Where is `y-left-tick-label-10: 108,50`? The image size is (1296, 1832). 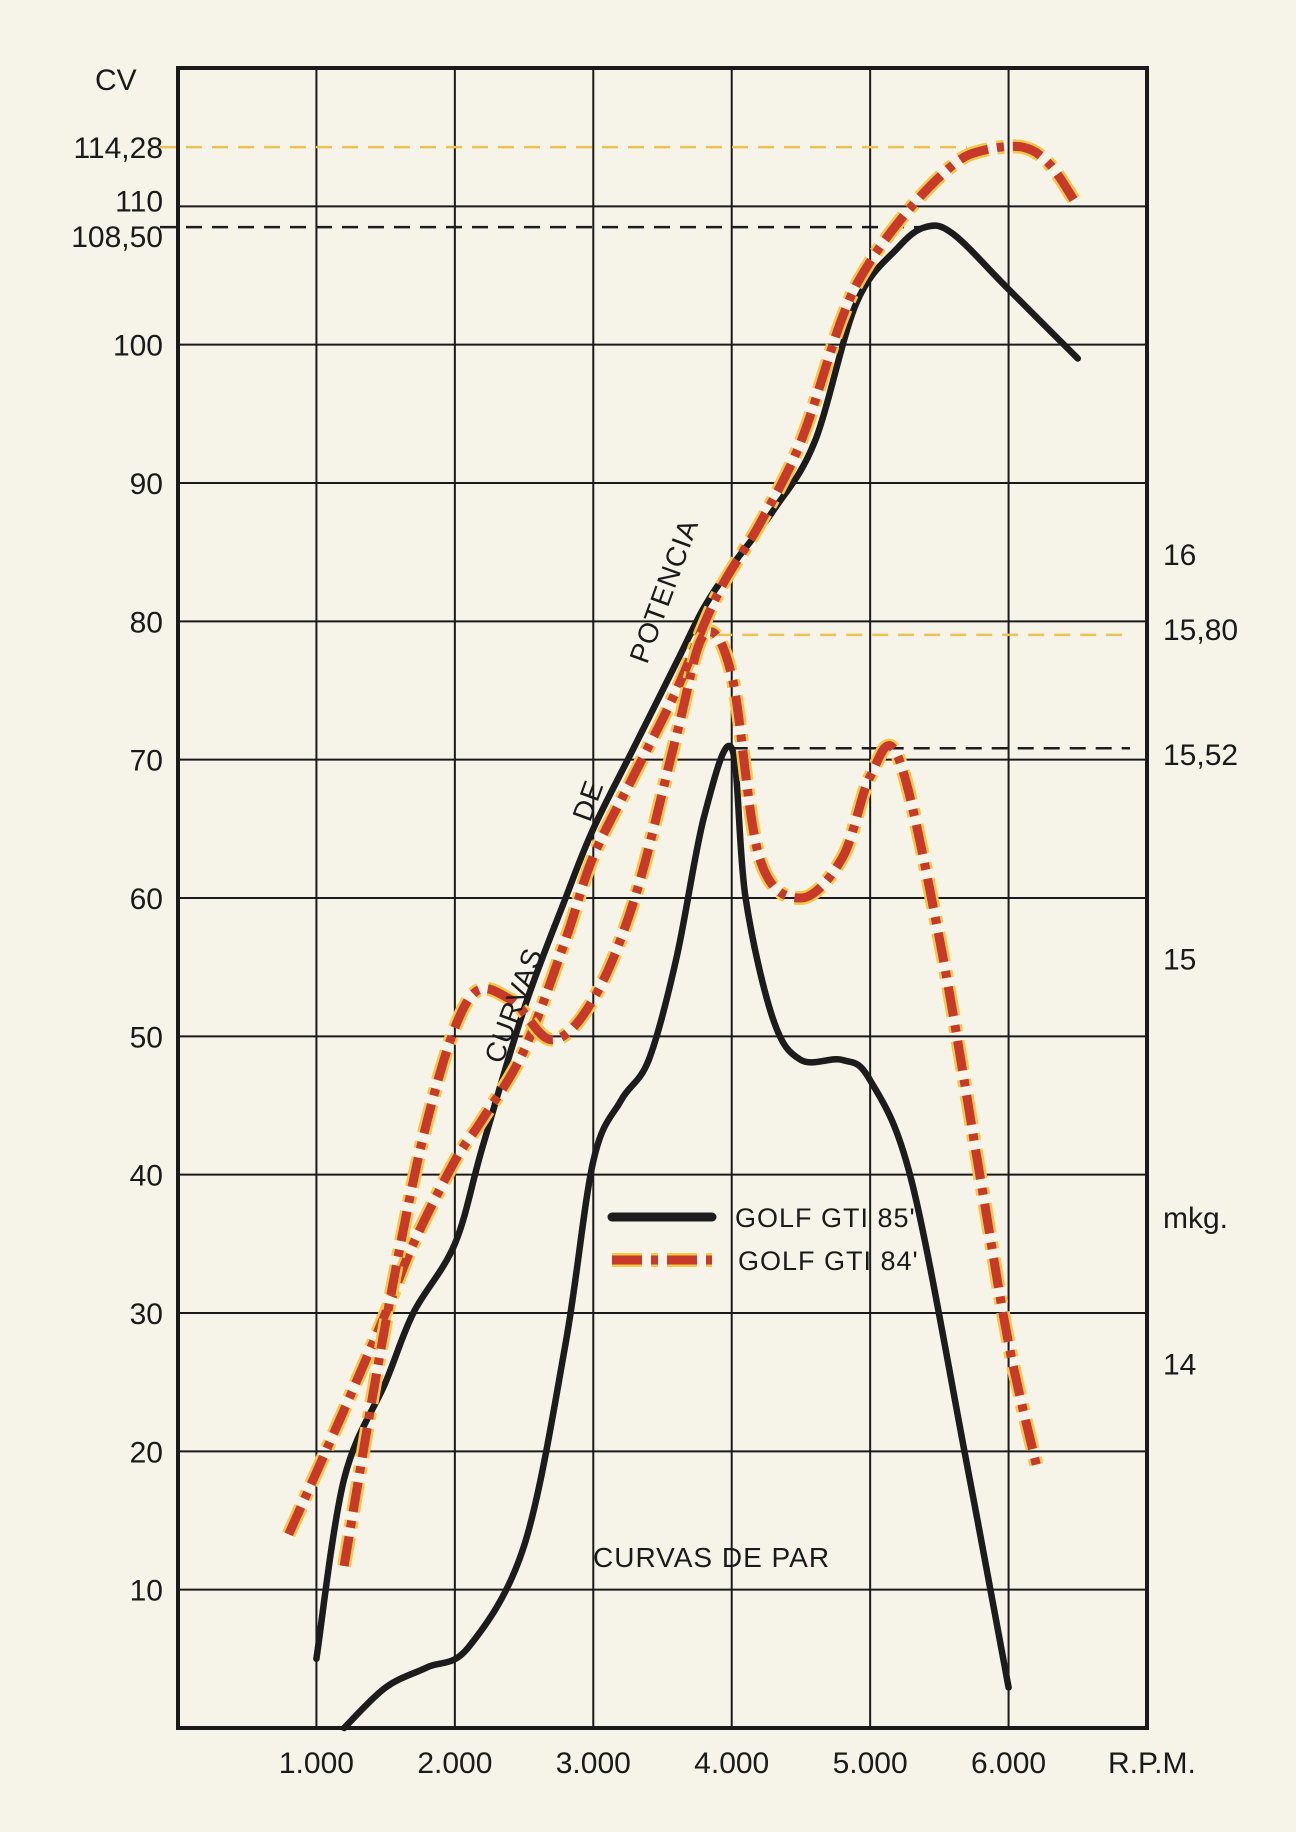
y-left-tick-label-10: 108,50 is located at coordinates (117, 237).